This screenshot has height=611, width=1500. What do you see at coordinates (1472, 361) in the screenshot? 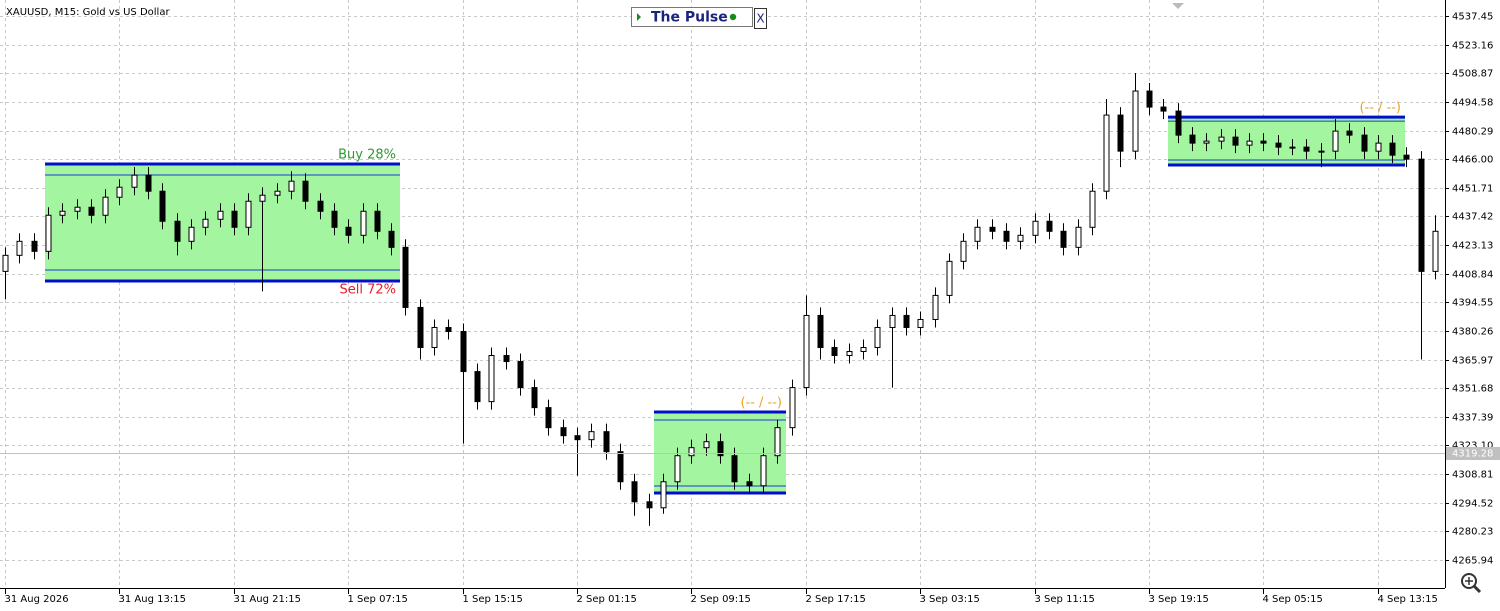
I see `y-tick-label: 4365.97` at bounding box center [1472, 361].